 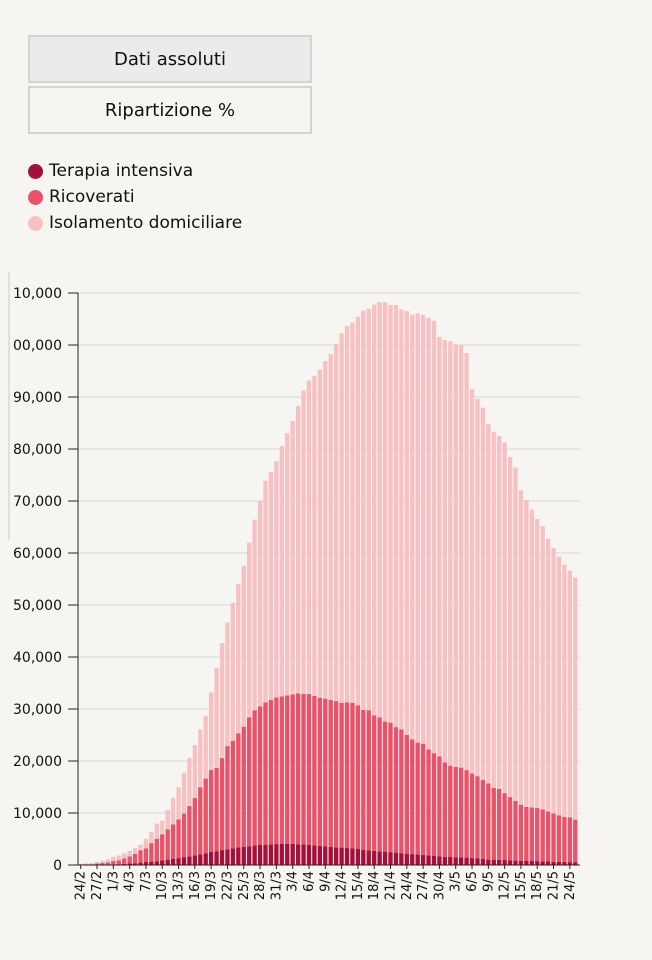 What do you see at coordinates (488, 881) in the screenshot?
I see `x-tick-label: 9/5` at bounding box center [488, 881].